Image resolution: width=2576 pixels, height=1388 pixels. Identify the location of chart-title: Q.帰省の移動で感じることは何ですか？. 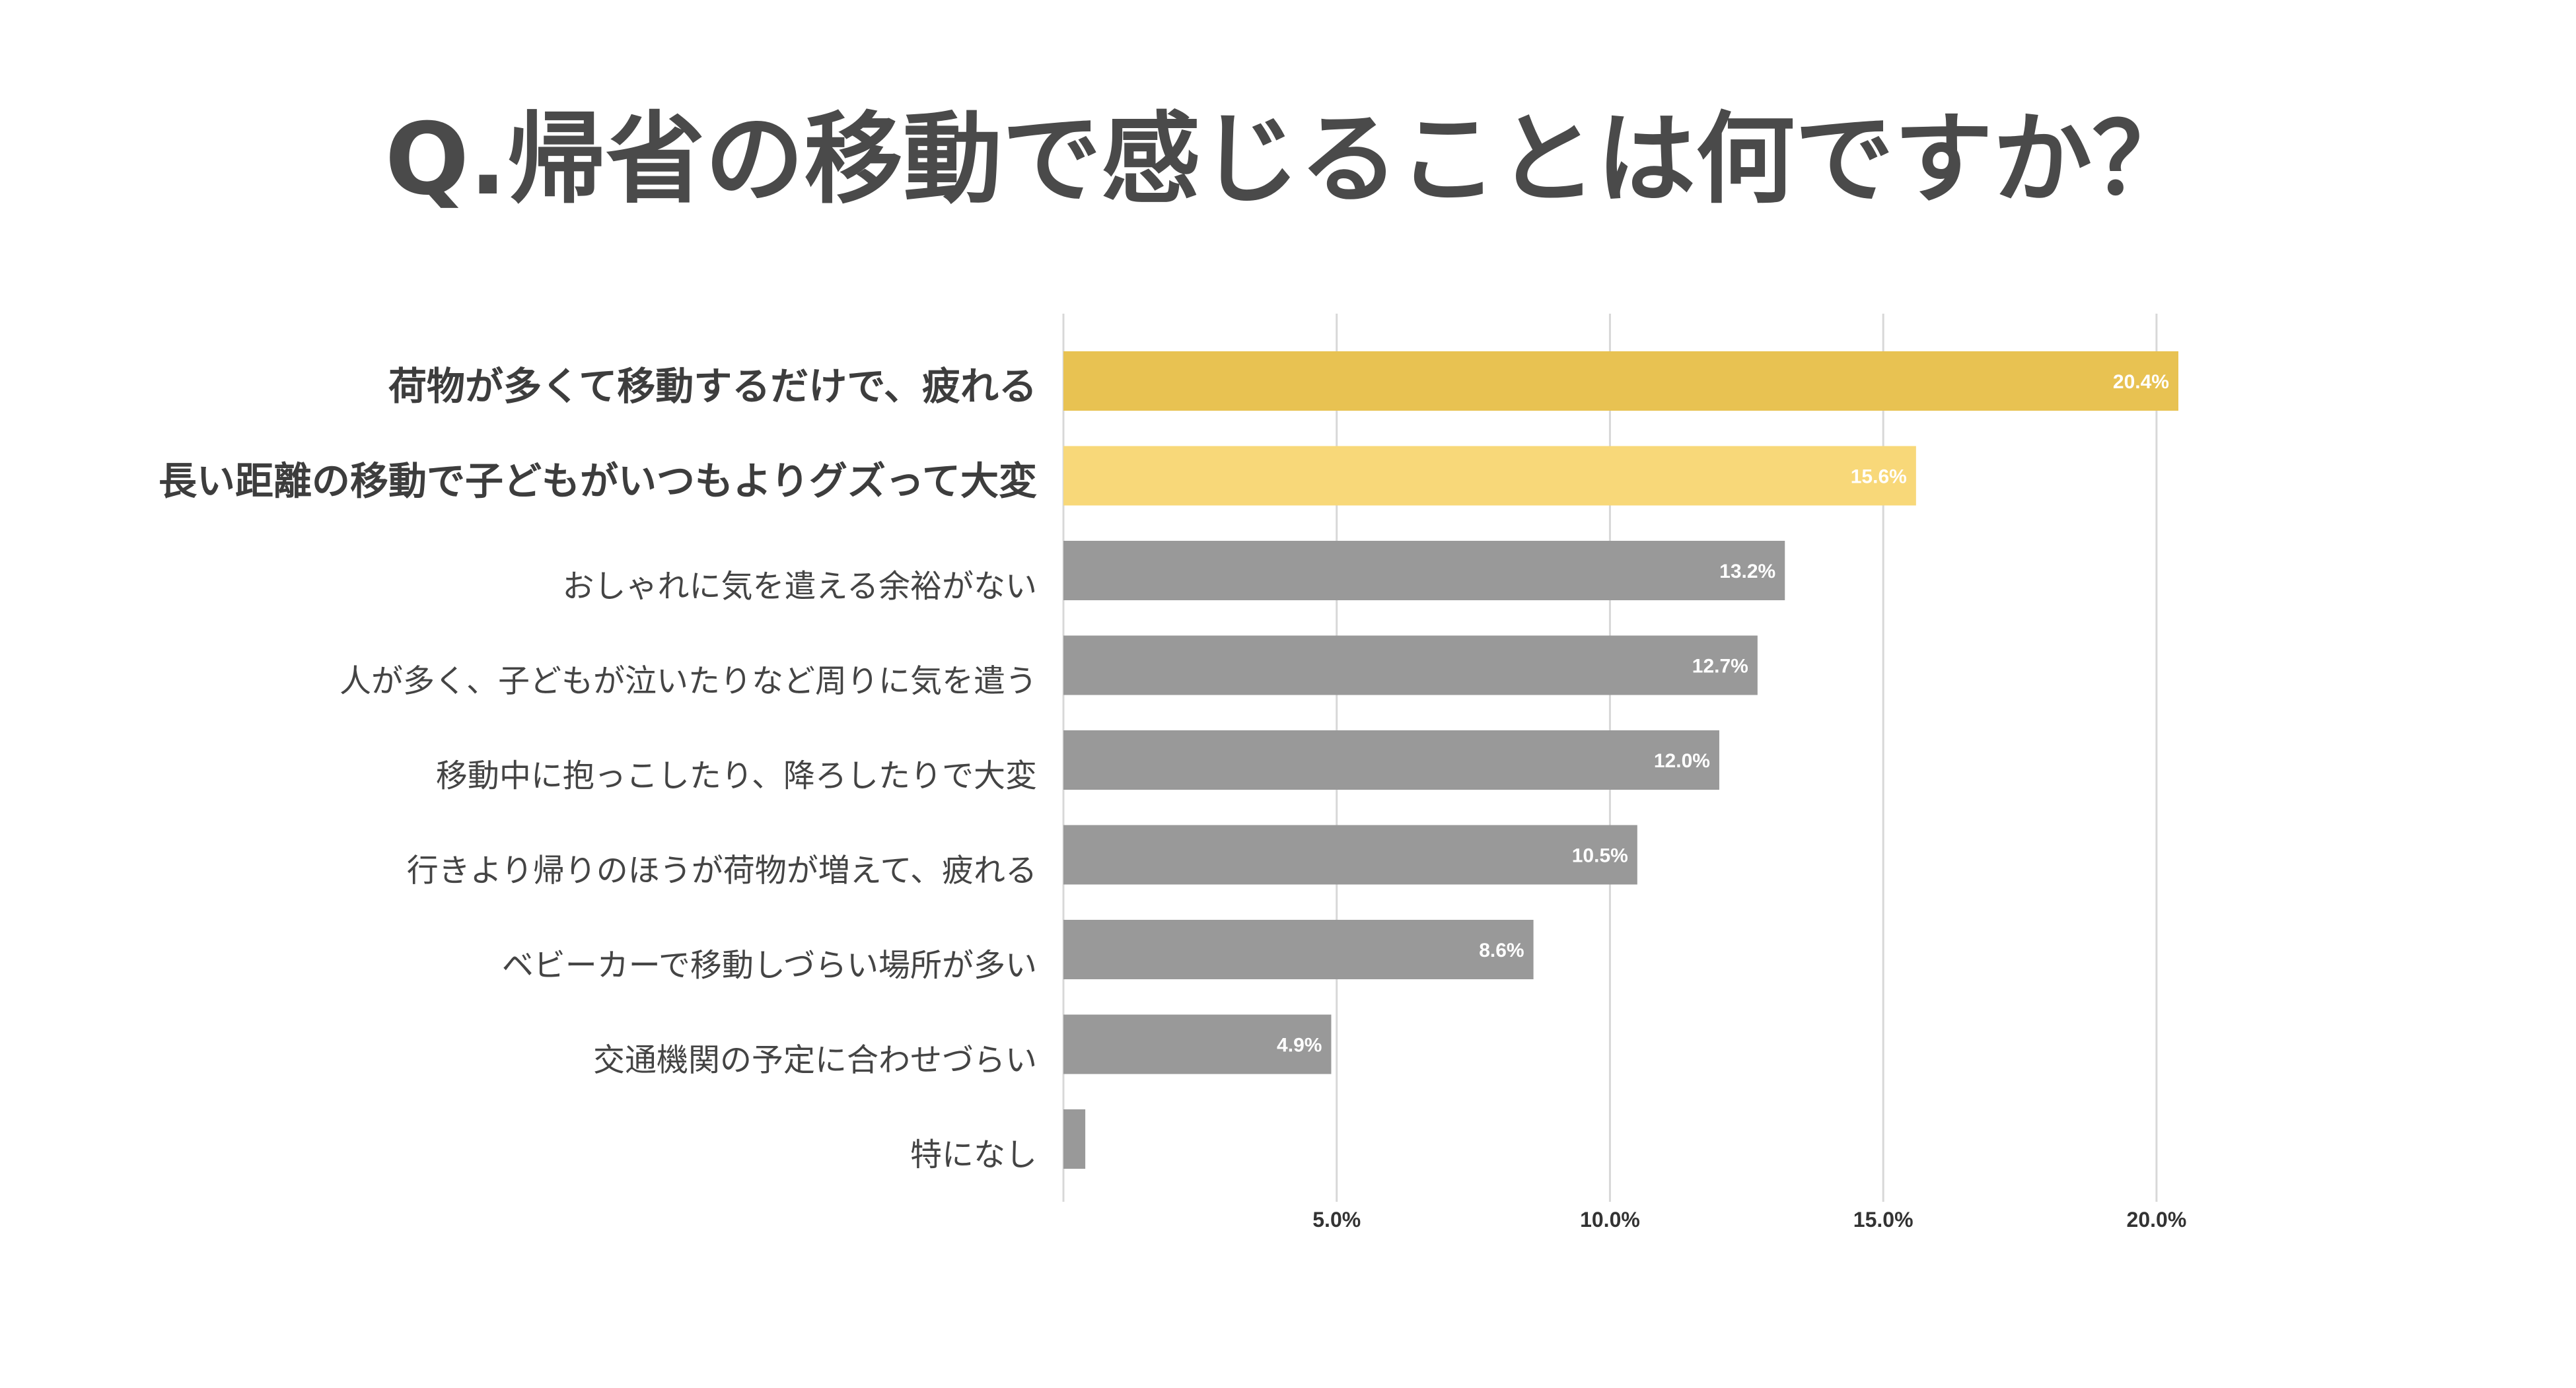
(1288, 159).